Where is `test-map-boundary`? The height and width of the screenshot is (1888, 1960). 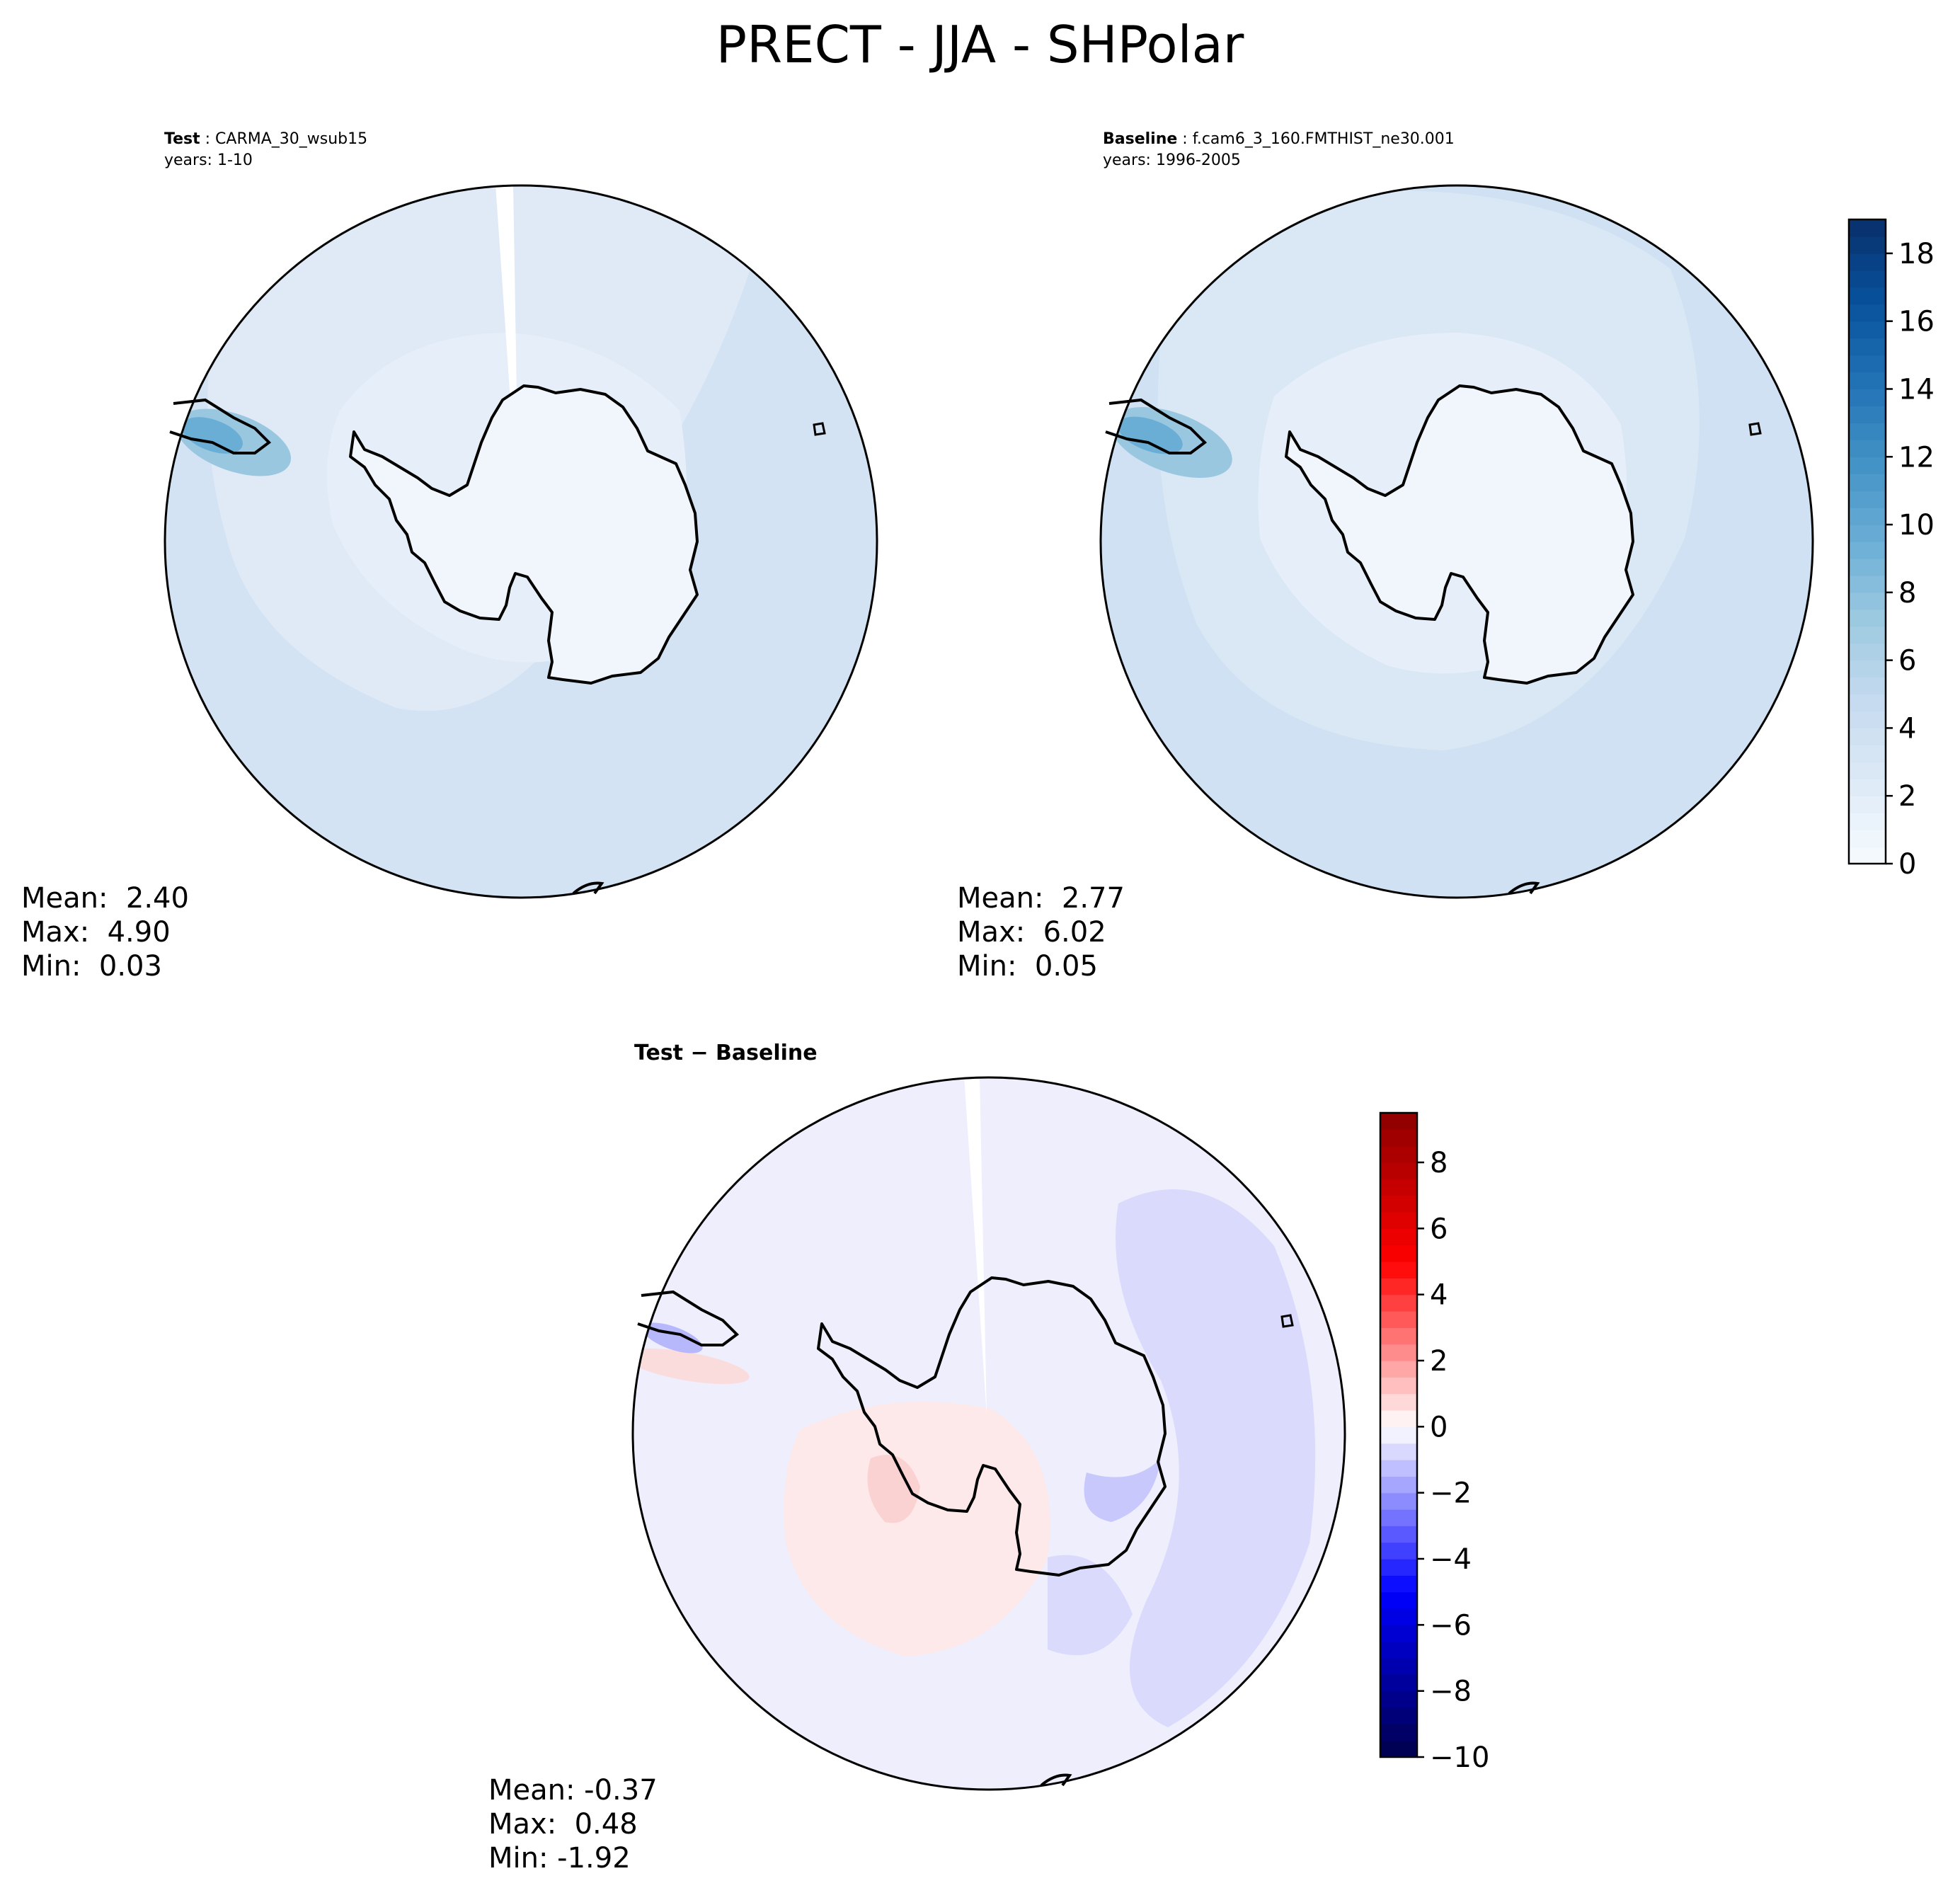 test-map-boundary is located at coordinates (521, 541).